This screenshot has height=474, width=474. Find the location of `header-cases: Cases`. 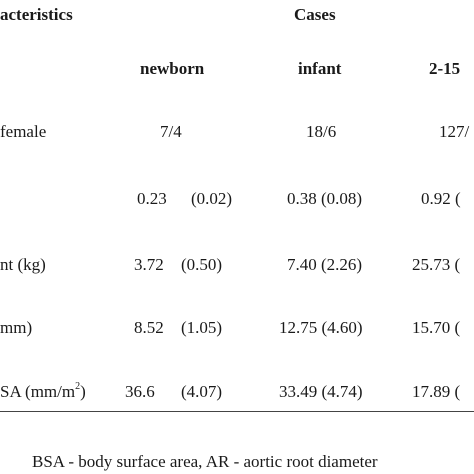

header-cases: Cases is located at coordinates (315, 14).